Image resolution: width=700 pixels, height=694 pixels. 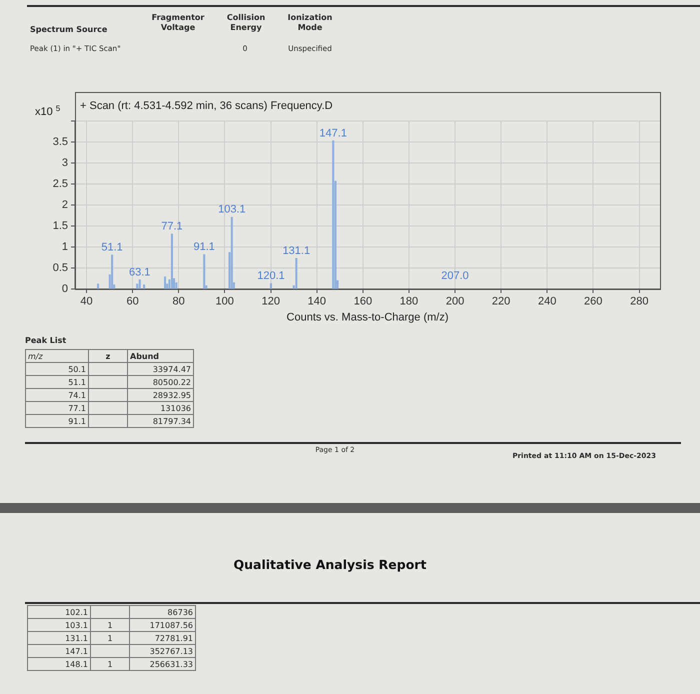 I want to click on y-tick-label: 0.5, so click(x=60, y=268).